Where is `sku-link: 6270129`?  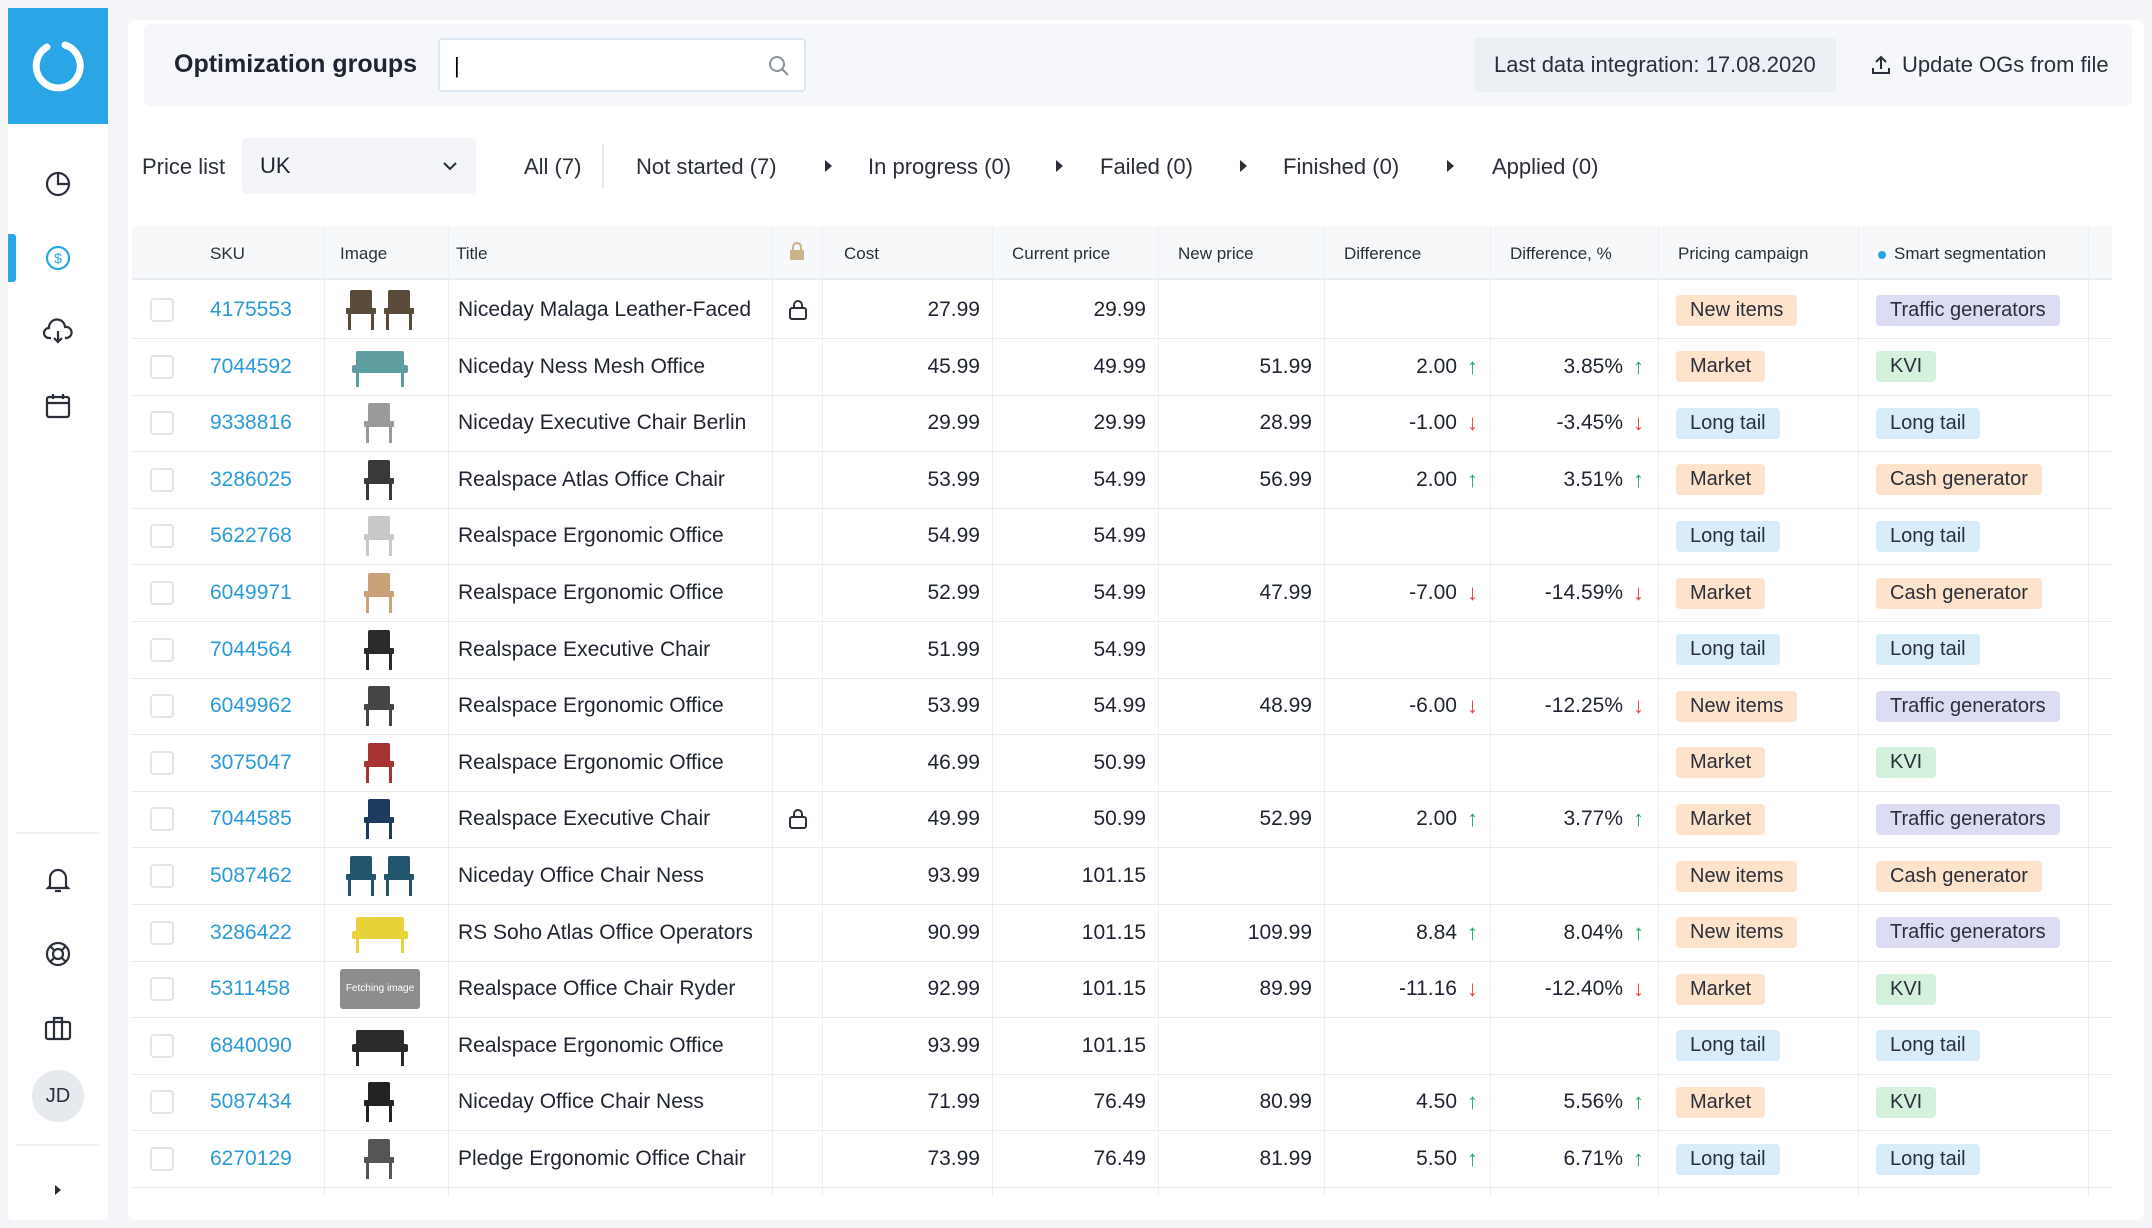 sku-link: 6270129 is located at coordinates (251, 1158).